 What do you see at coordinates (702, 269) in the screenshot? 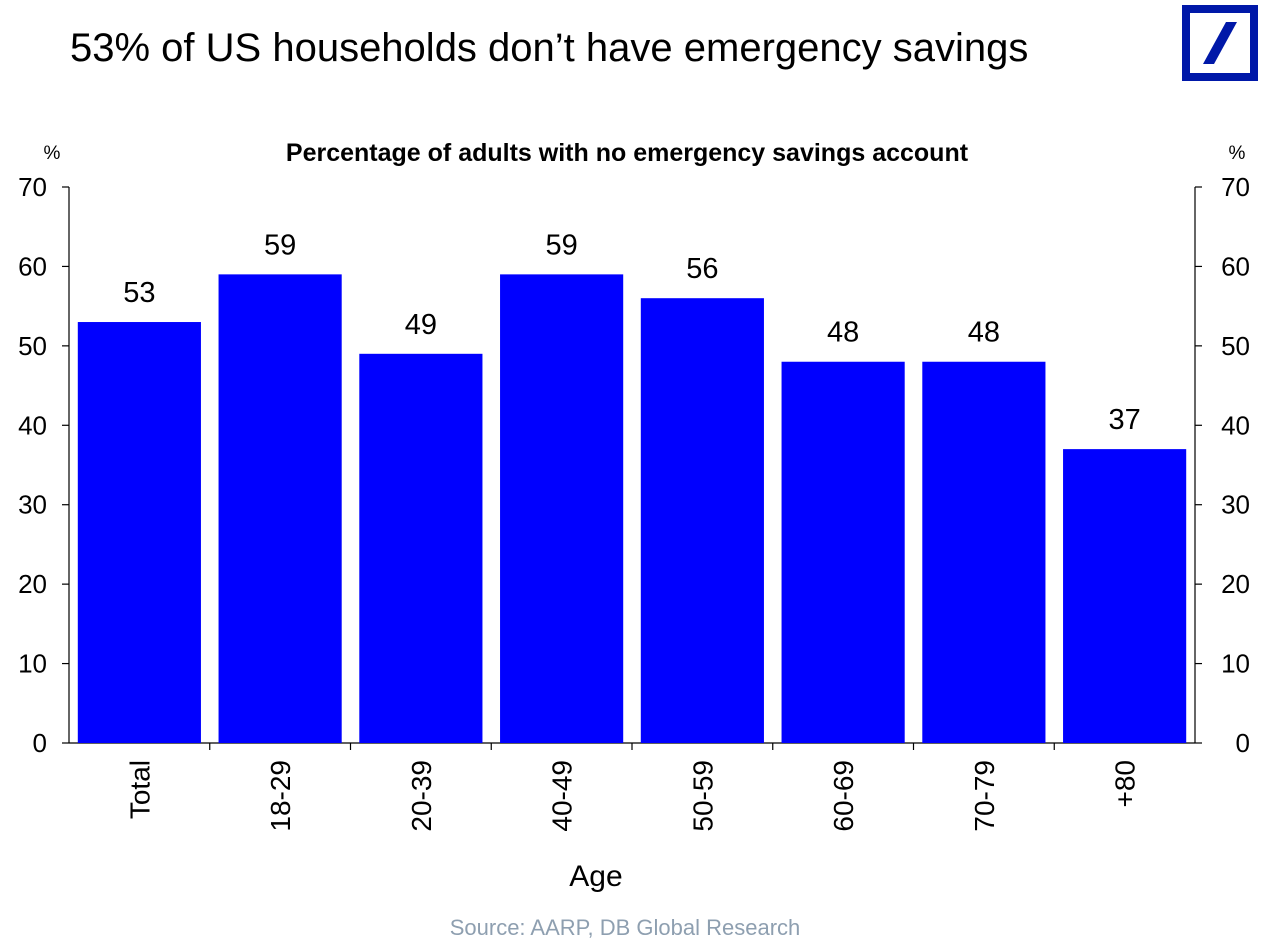
I see `bar-value-label: 56` at bounding box center [702, 269].